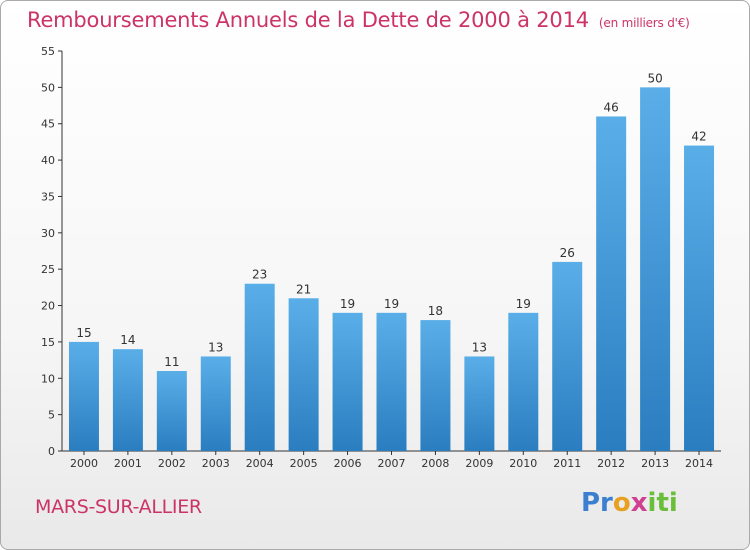  What do you see at coordinates (348, 463) in the screenshot?
I see `x-tick-label: 2006` at bounding box center [348, 463].